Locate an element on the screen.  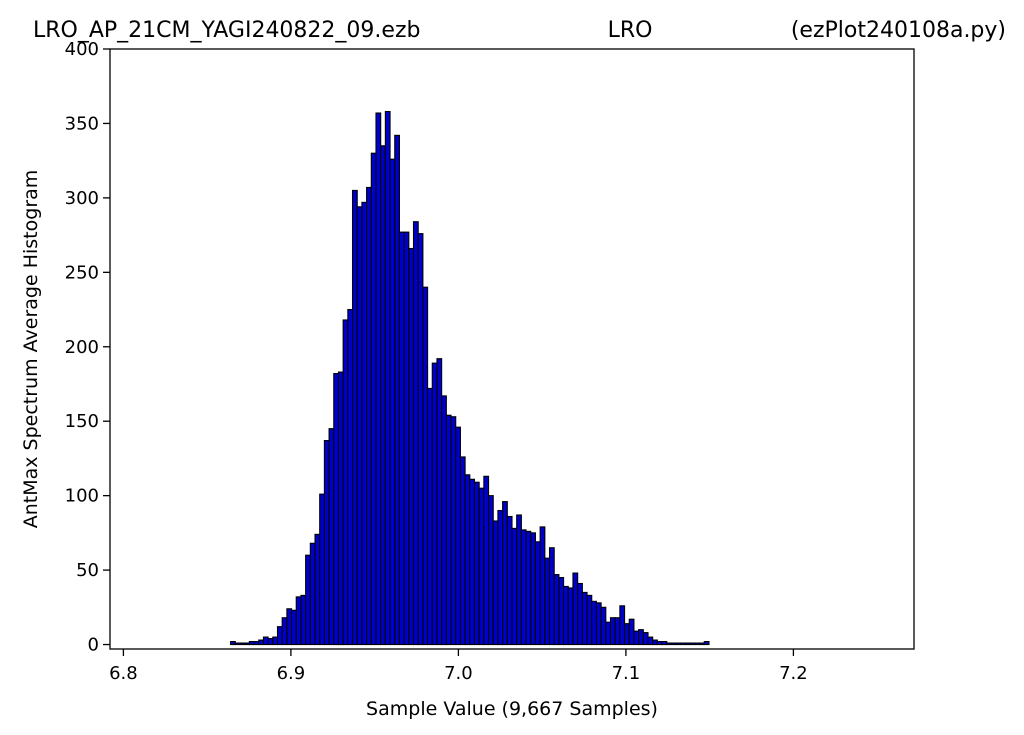
x-axis-ticks: 6.8 6.9 7.0 7.1 7.2 is located at coordinates (458, 666).